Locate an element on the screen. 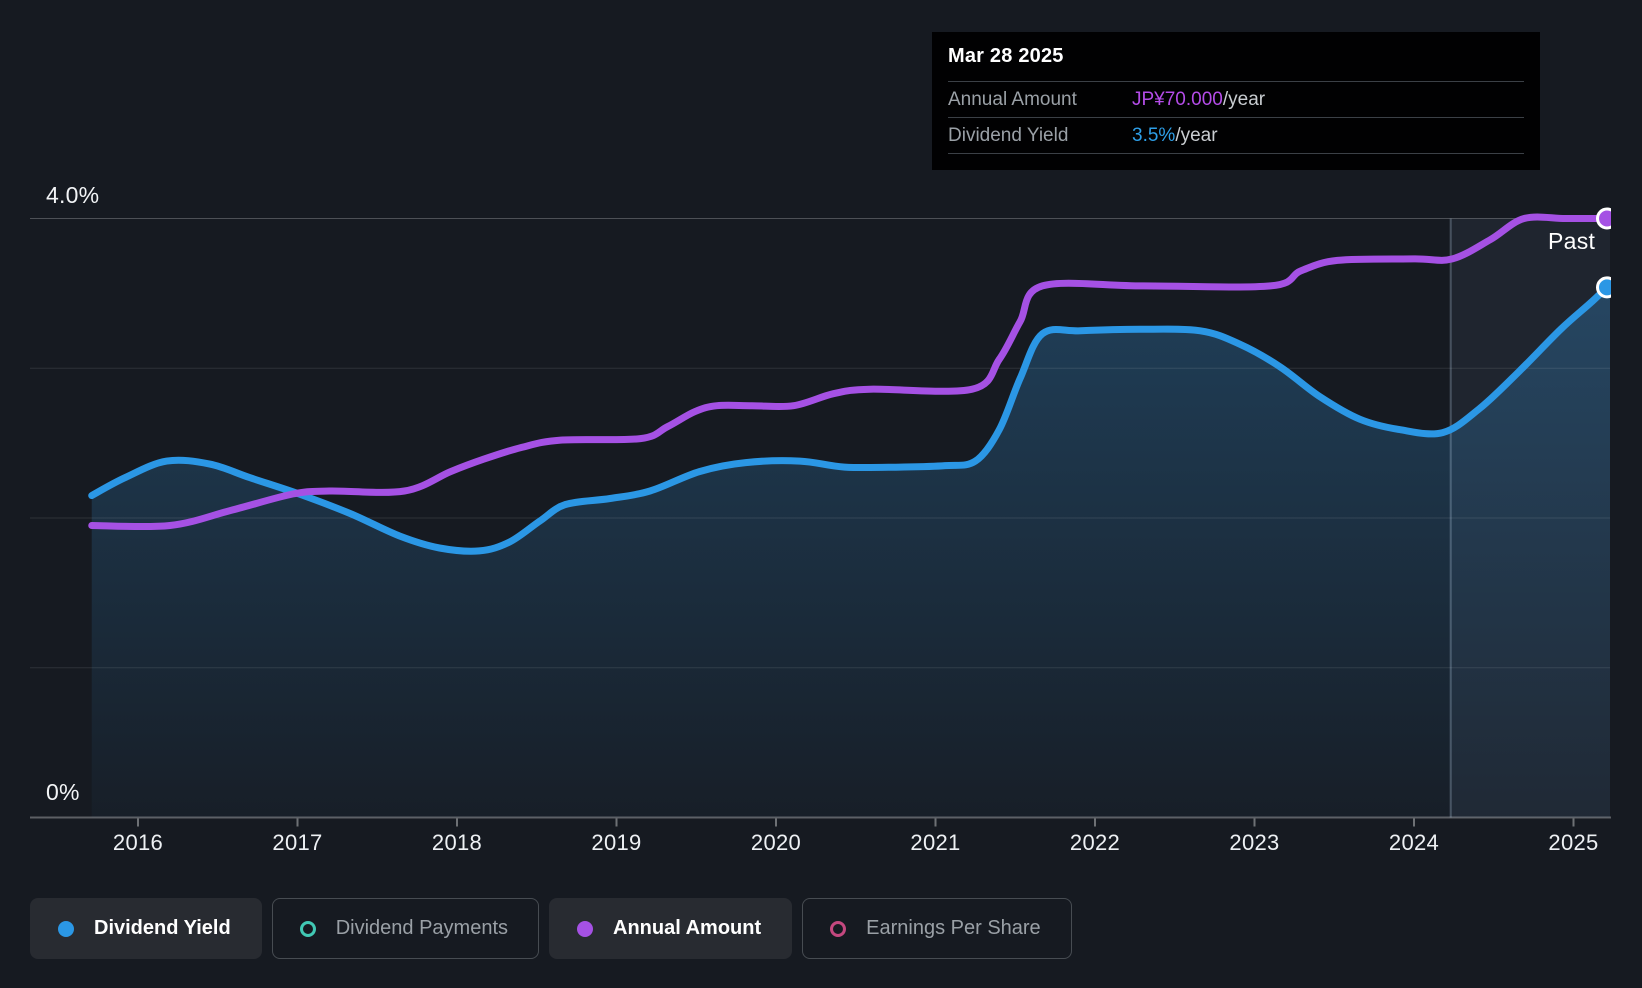 This screenshot has height=988, width=1642. legend-button-annual-amount: Annual Amount is located at coordinates (671, 928).